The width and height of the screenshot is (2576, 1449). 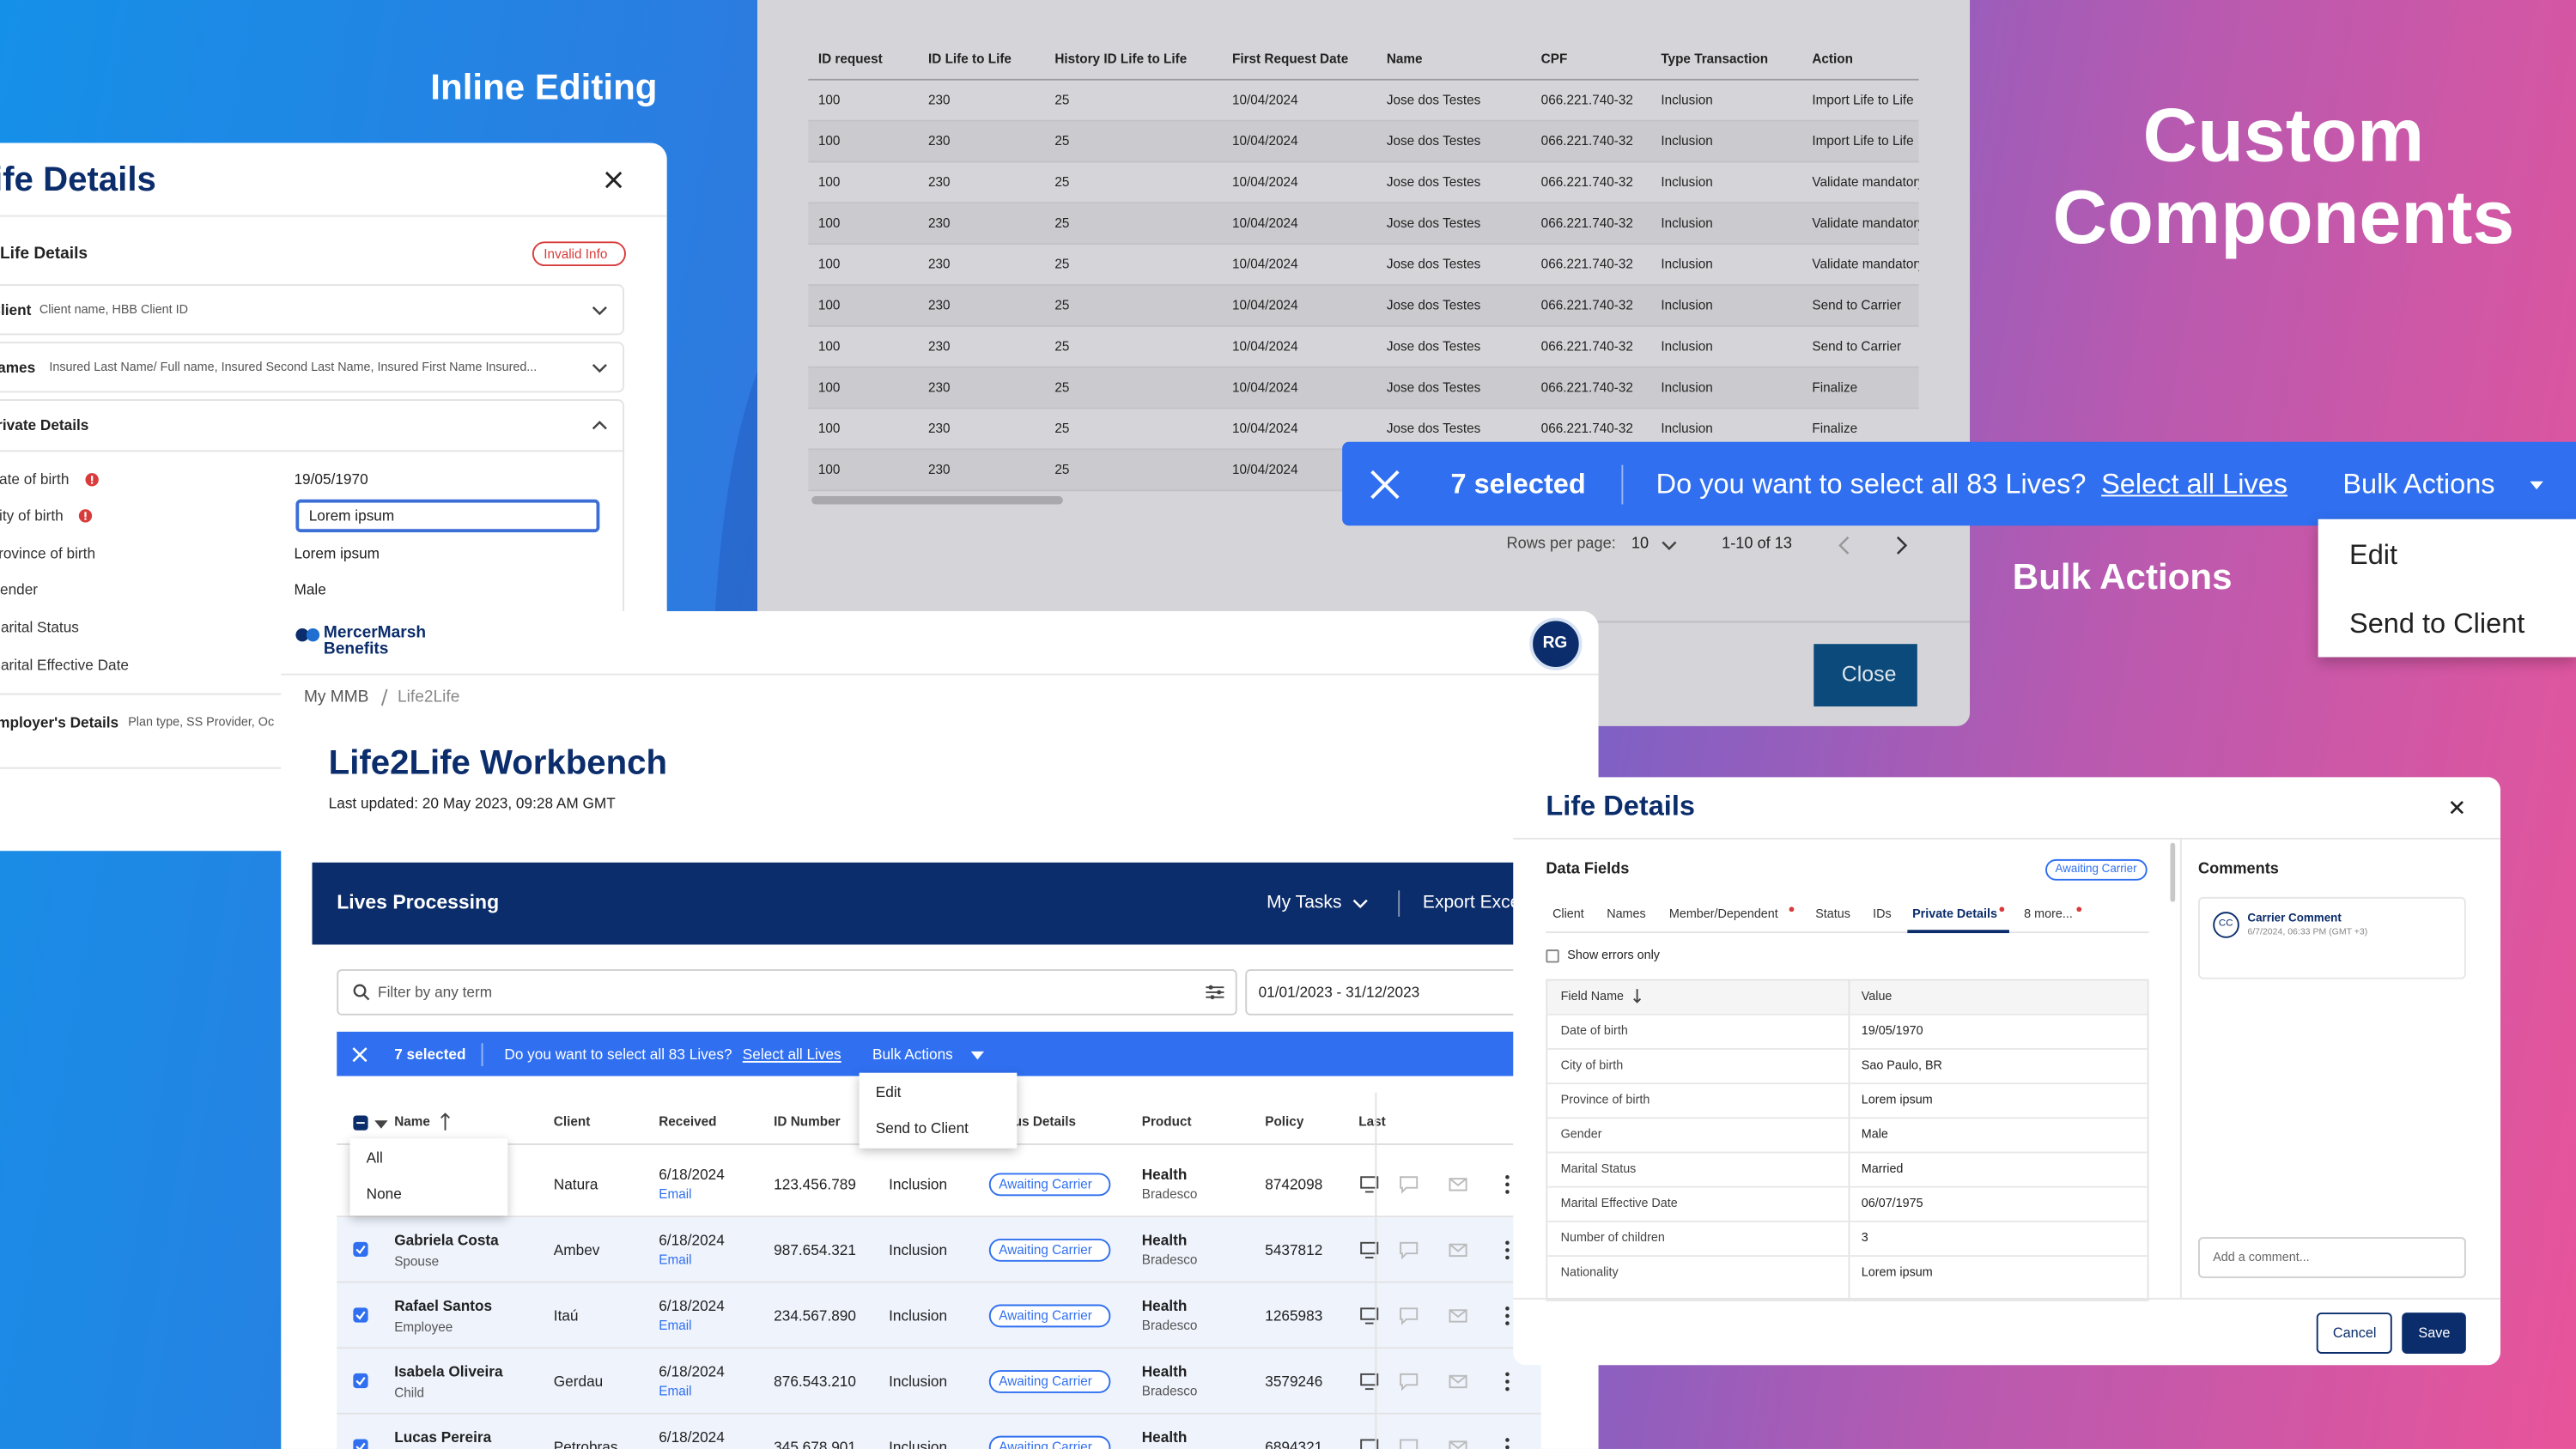 I want to click on tab: Private Details, so click(x=1955, y=914).